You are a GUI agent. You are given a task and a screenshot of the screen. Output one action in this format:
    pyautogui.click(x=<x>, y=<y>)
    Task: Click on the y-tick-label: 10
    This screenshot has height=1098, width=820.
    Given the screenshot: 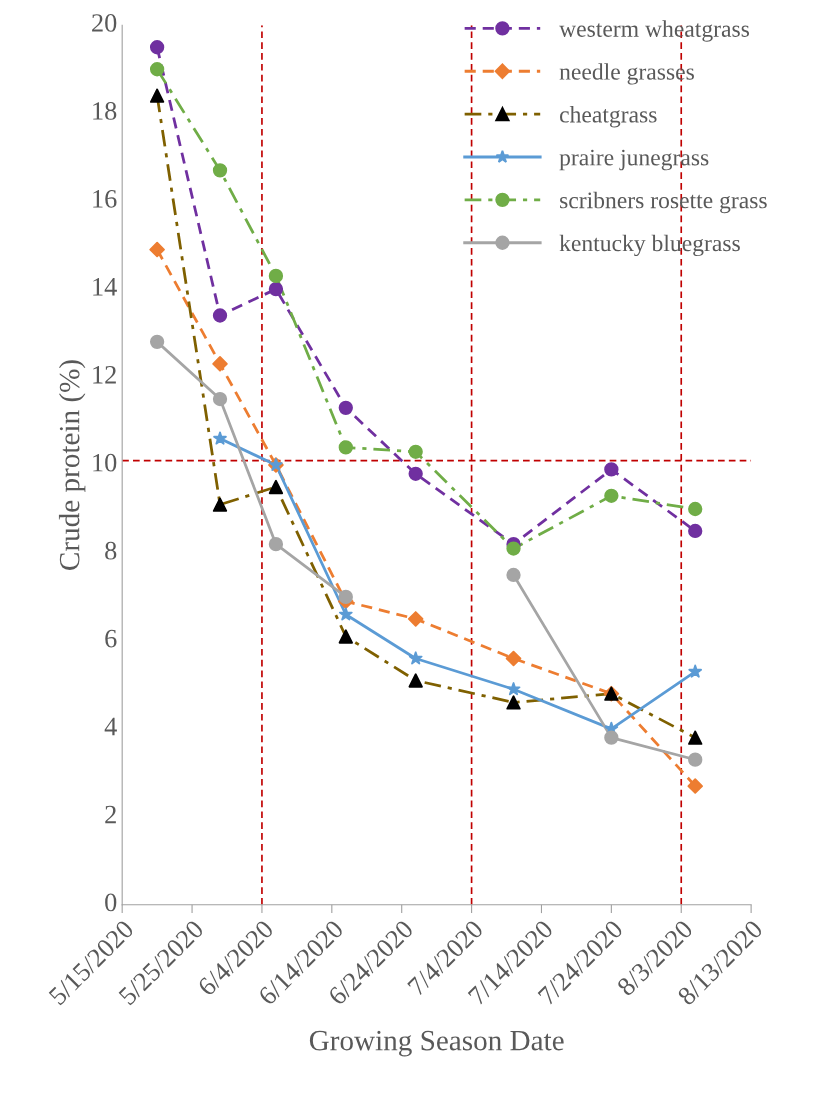 What is the action you would take?
    pyautogui.click(x=105, y=462)
    